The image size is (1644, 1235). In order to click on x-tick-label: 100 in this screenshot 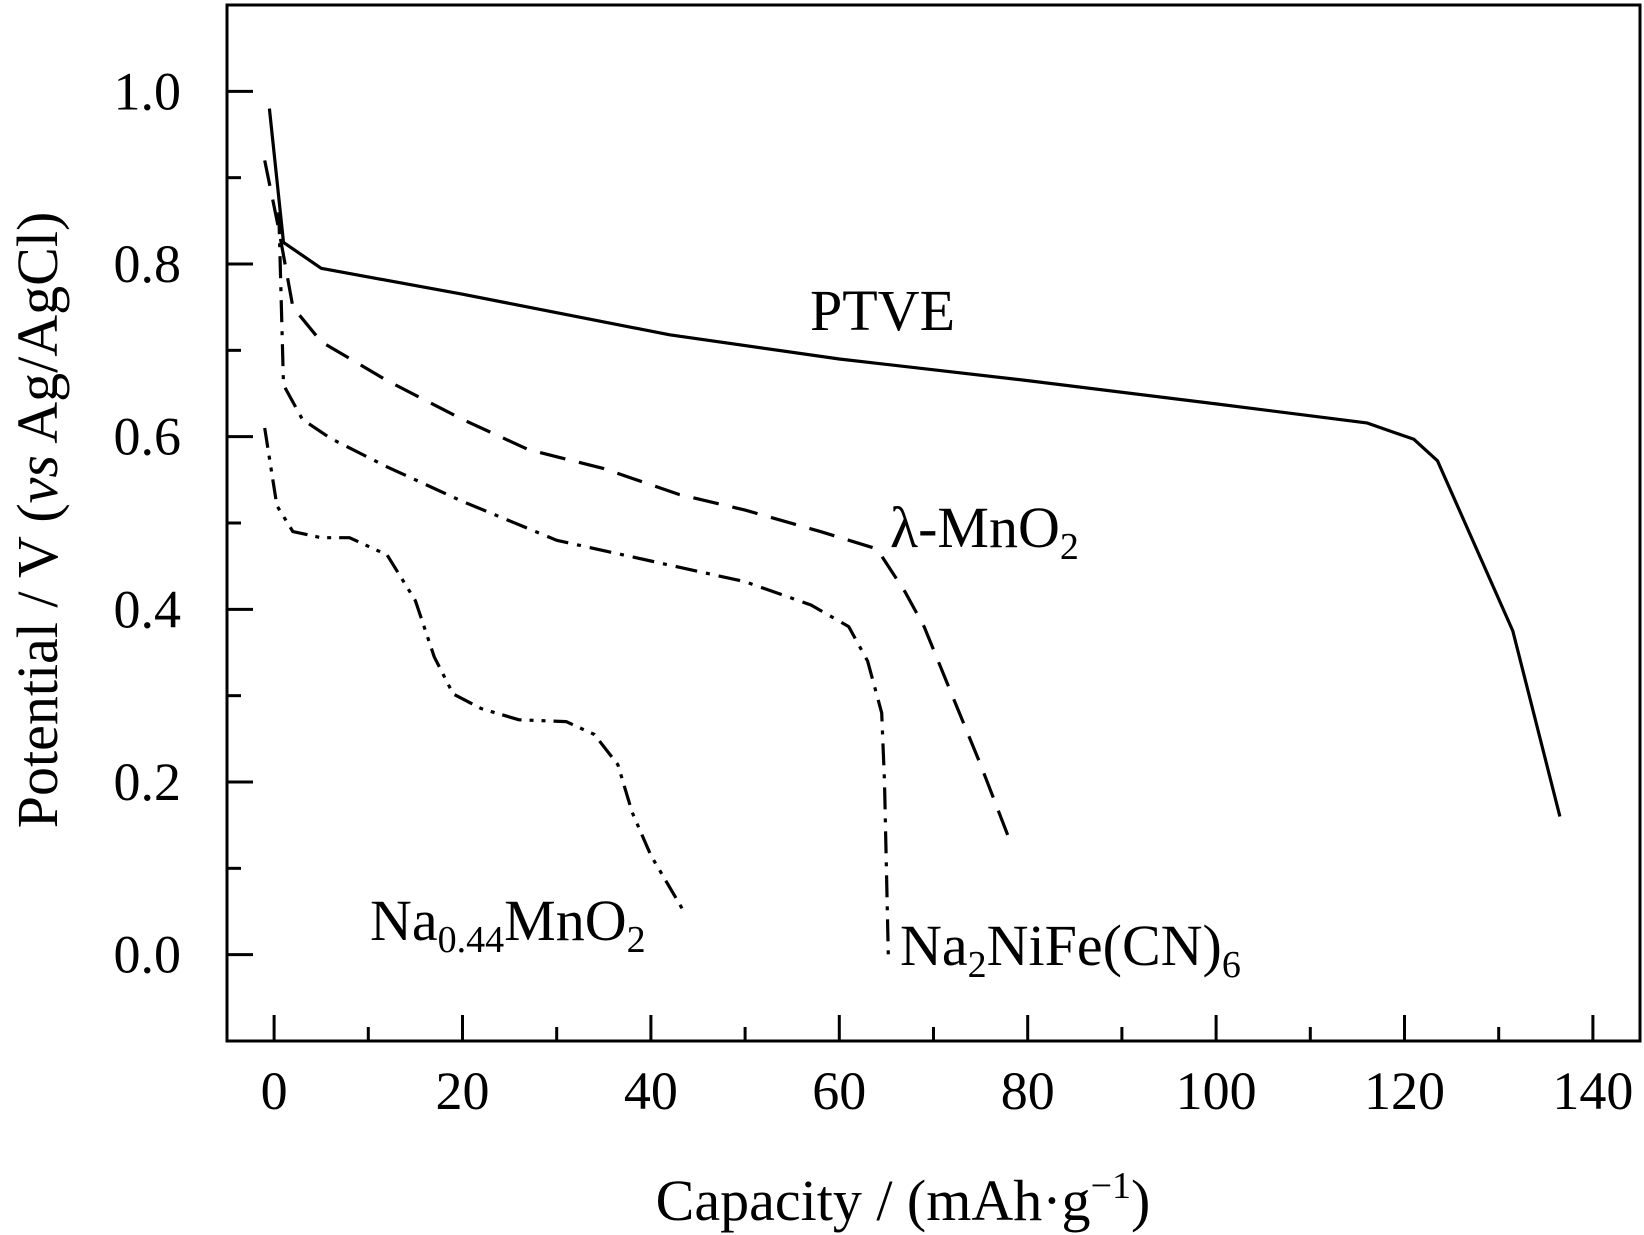, I will do `click(1216, 1091)`.